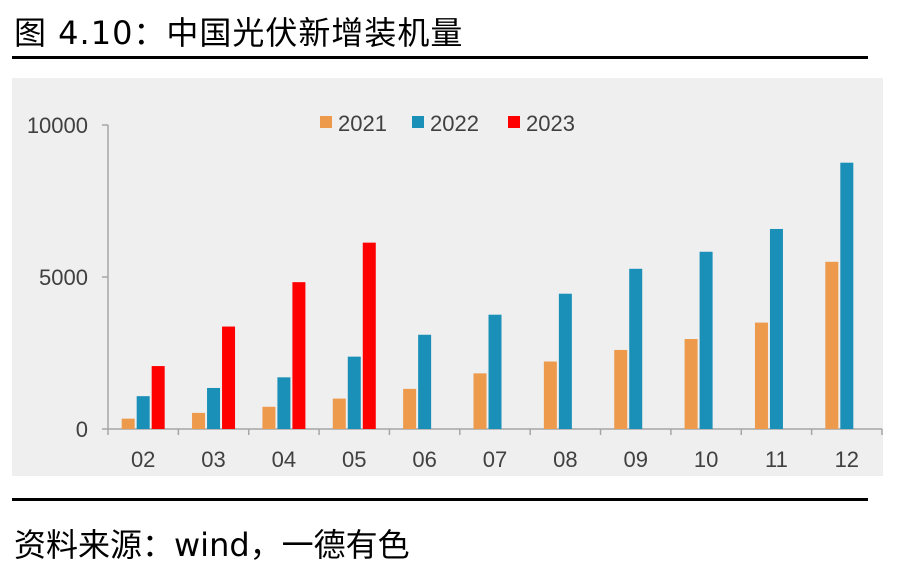  I want to click on x-tick-label: 08, so click(565, 459).